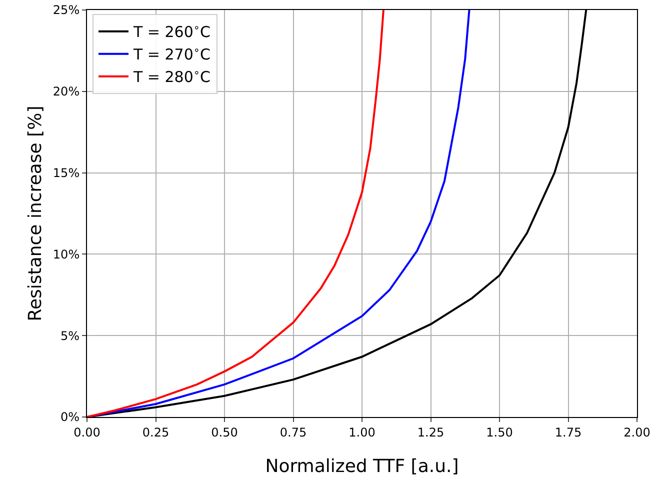 This screenshot has width=670, height=477. What do you see at coordinates (66, 10) in the screenshot?
I see `y-tick-label: 25%` at bounding box center [66, 10].